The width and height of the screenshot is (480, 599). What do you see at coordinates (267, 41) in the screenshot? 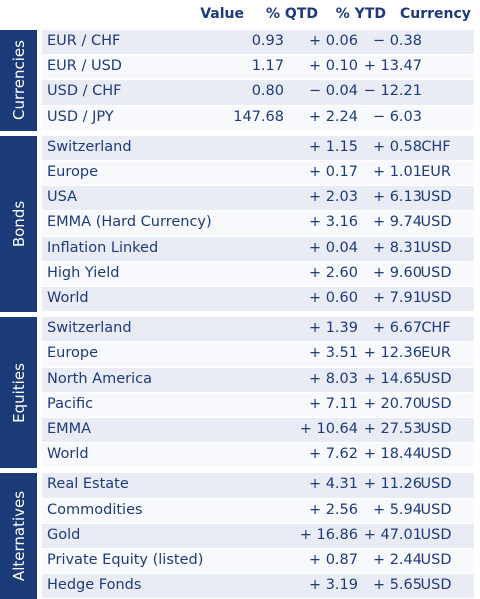
I see `row-value: 0.93` at bounding box center [267, 41].